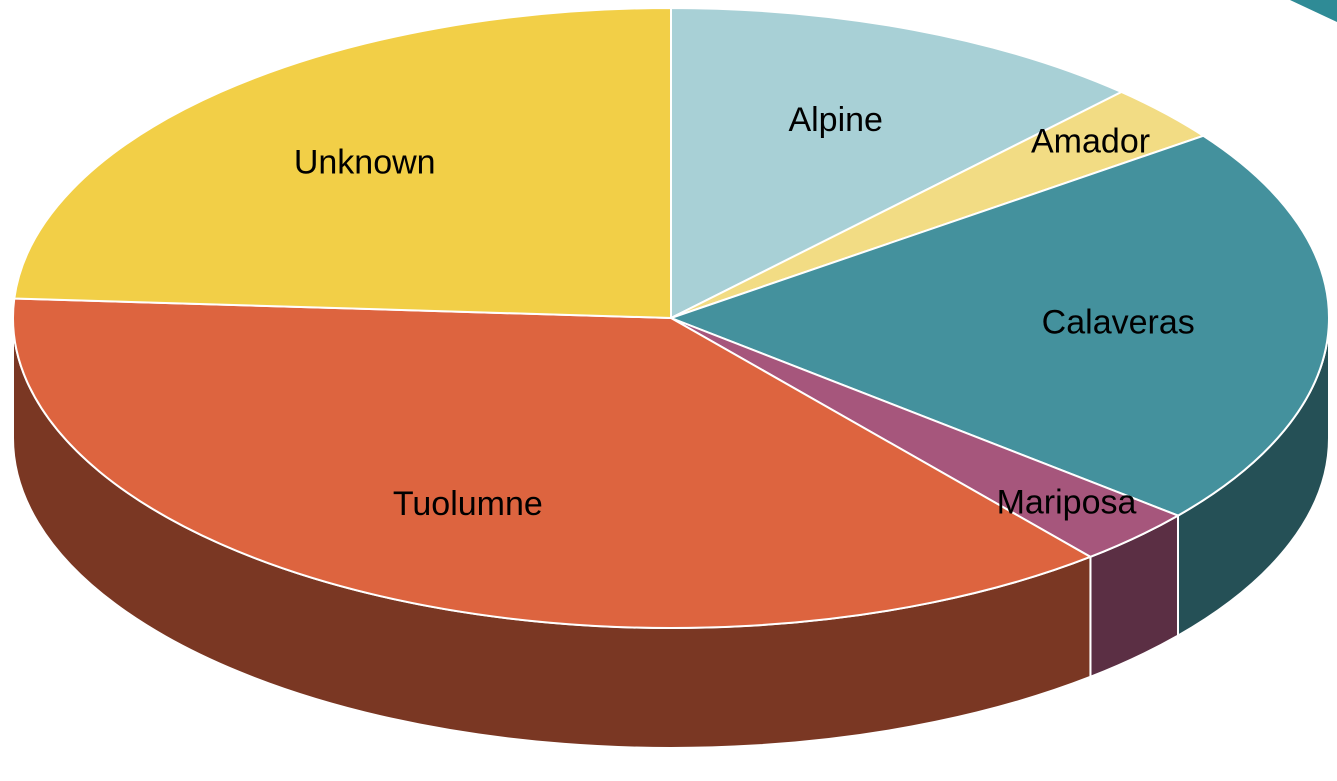 The height and width of the screenshot is (781, 1337). What do you see at coordinates (835, 120) in the screenshot?
I see `slice-label: Alpine` at bounding box center [835, 120].